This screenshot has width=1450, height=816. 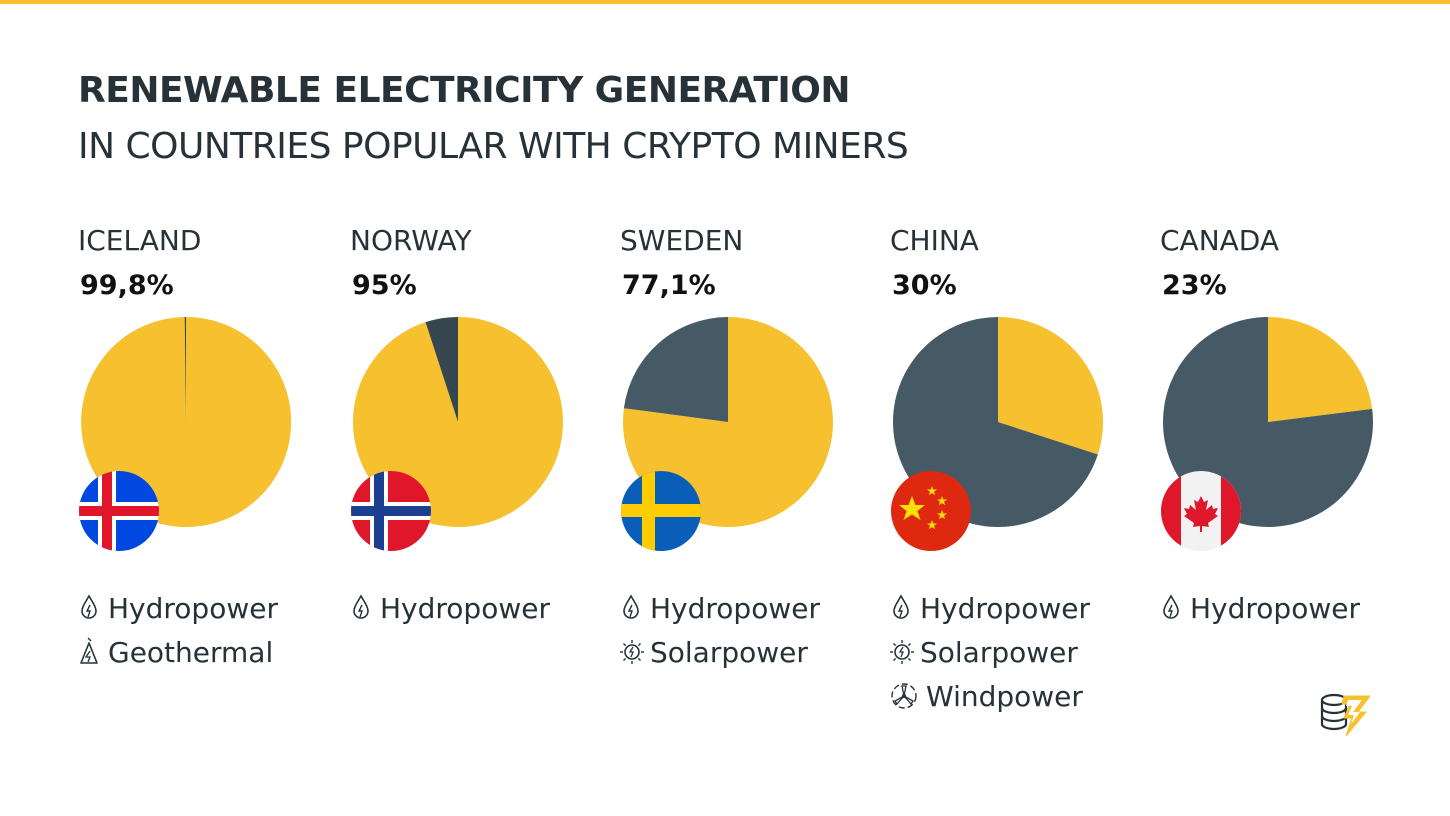 I want to click on energy-sources-list: Hydropower Geothermal, so click(x=178, y=630).